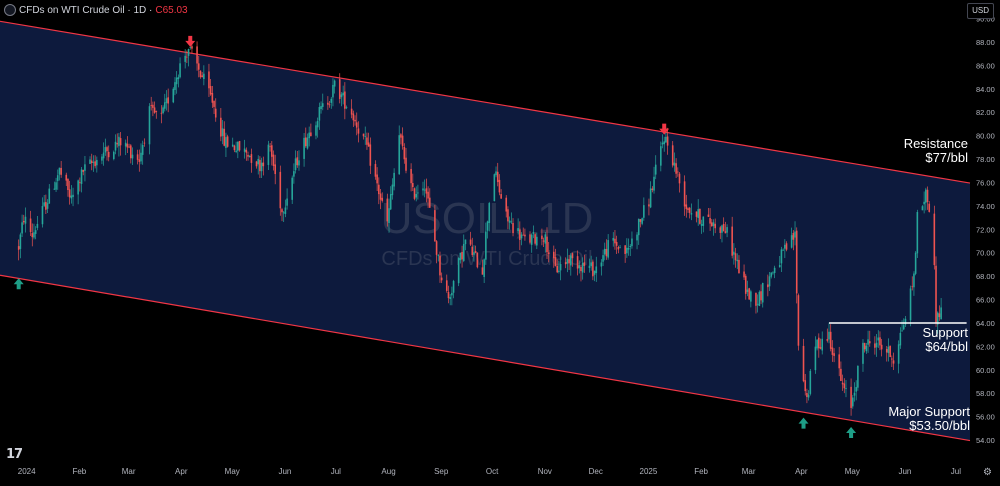  I want to click on currency-button: USD, so click(980, 11).